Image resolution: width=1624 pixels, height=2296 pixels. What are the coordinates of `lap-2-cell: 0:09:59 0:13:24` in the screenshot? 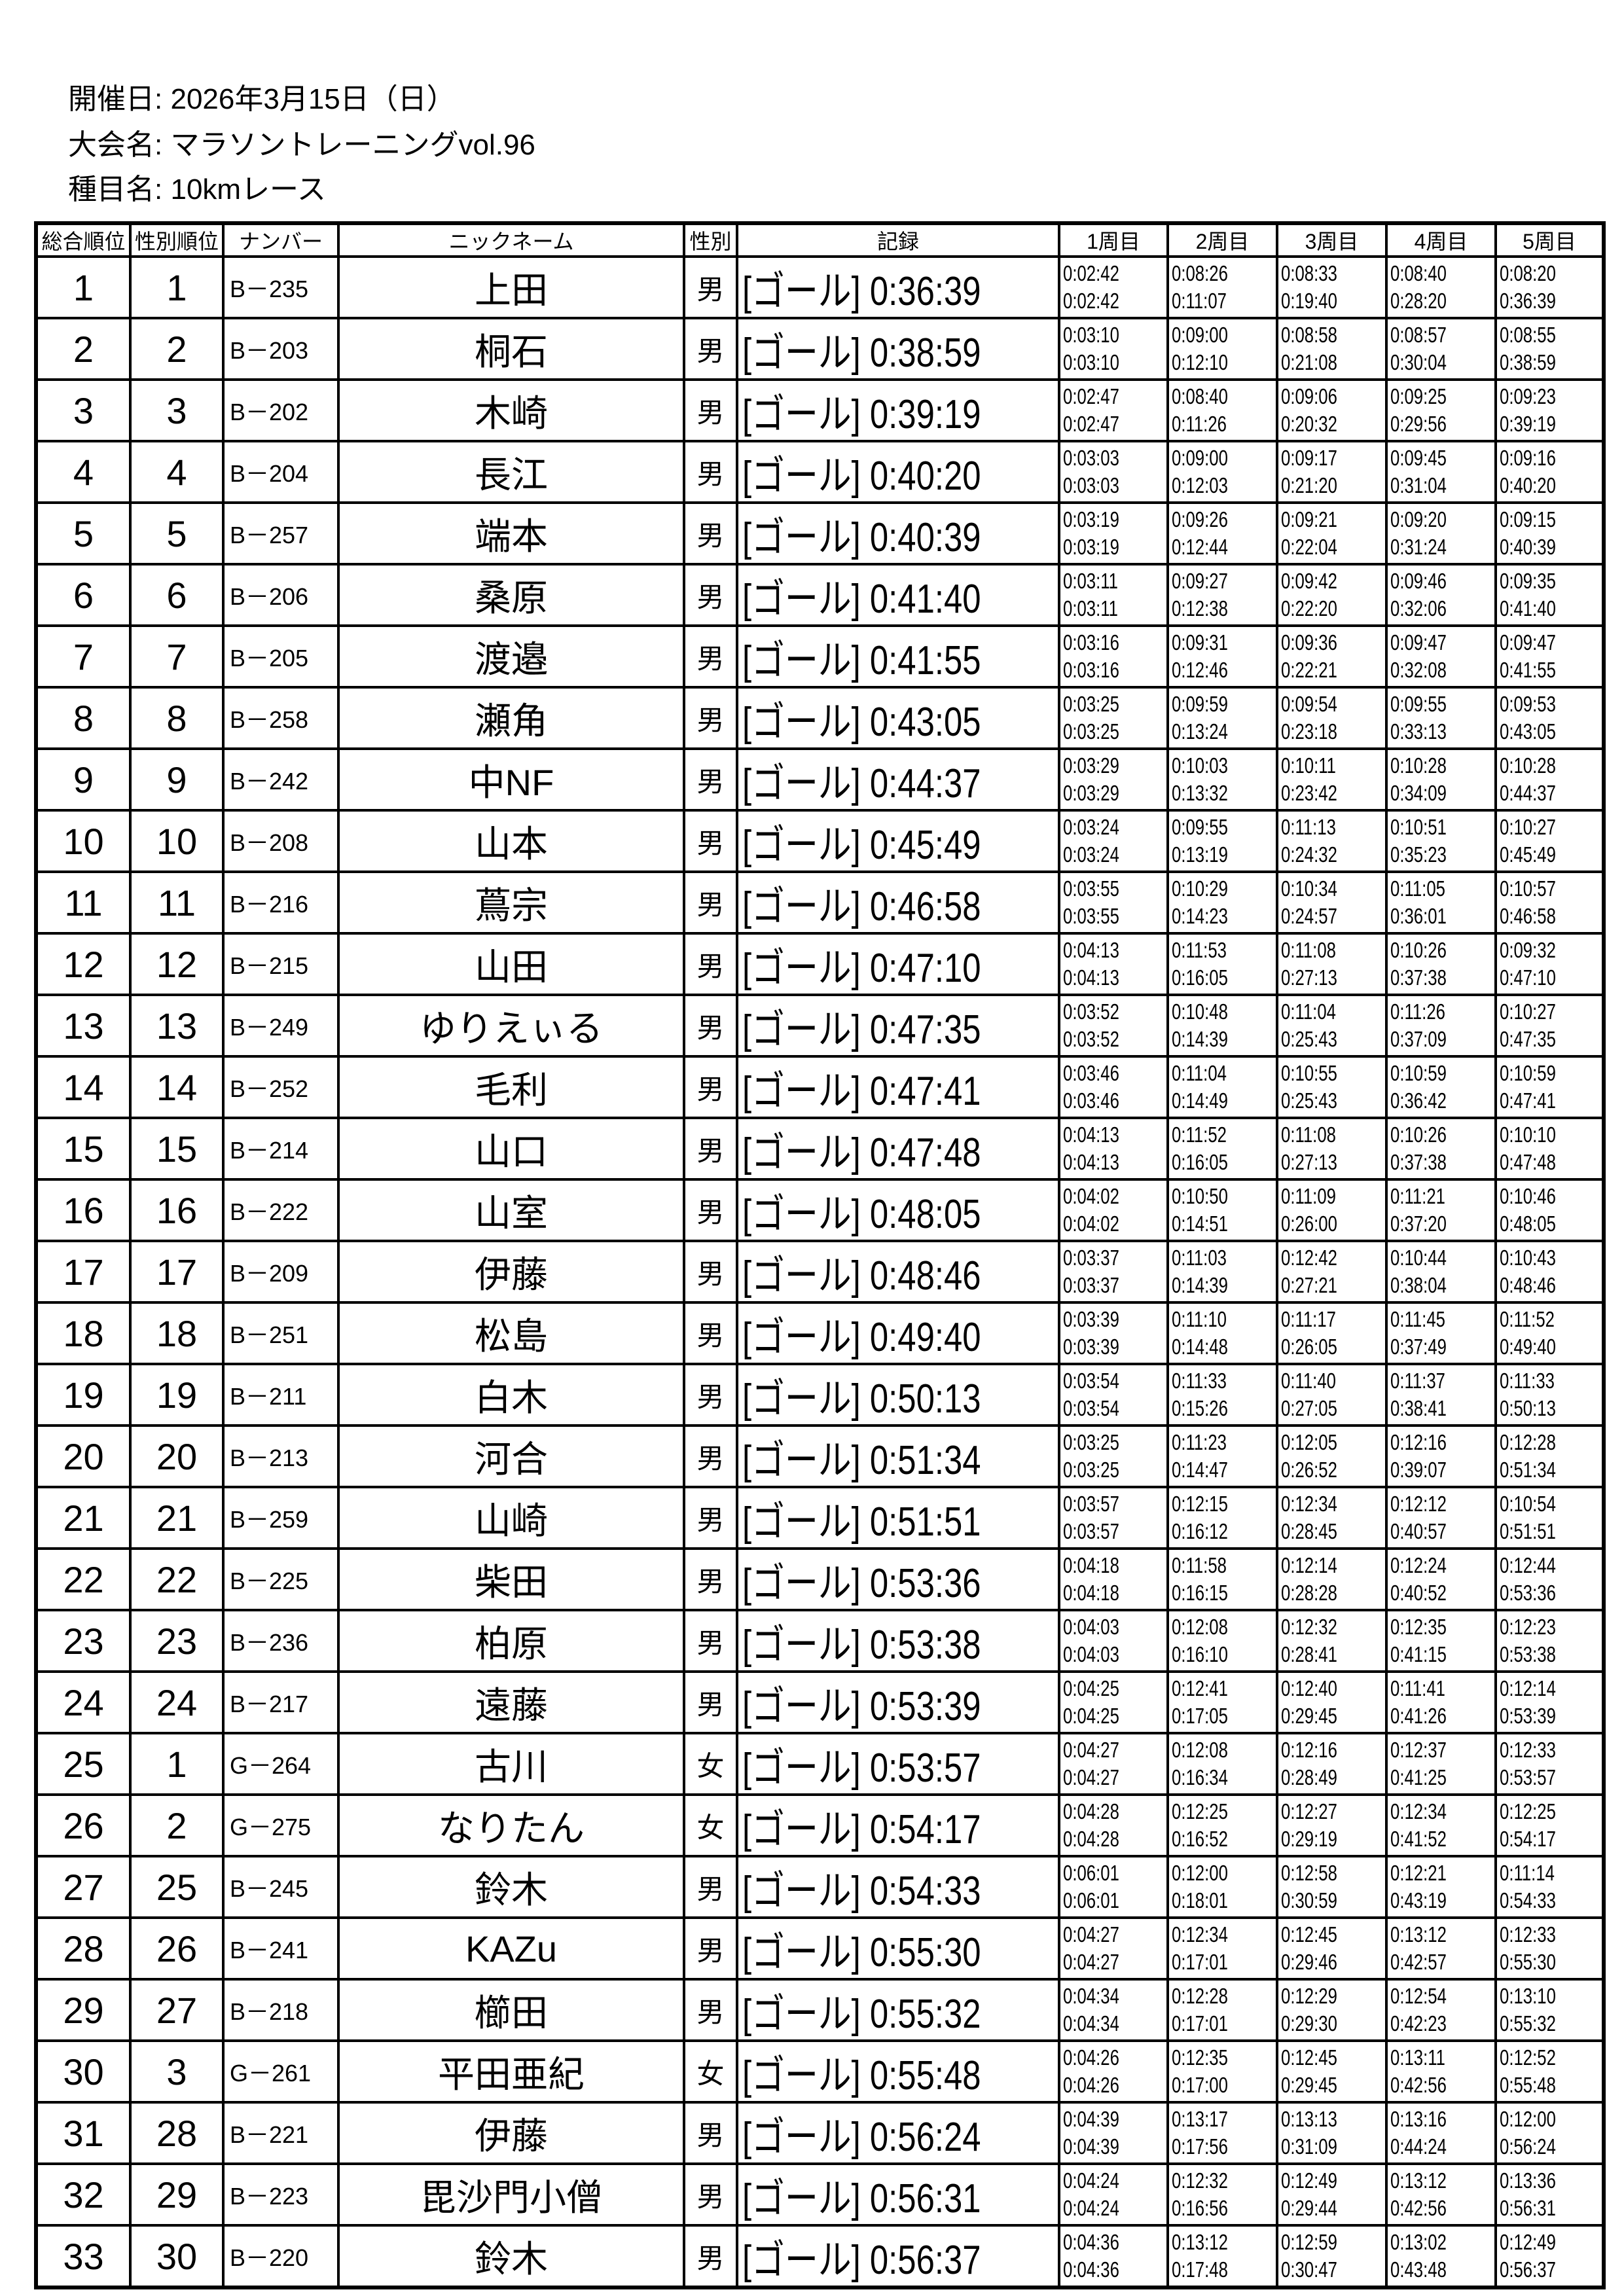 It's located at (1222, 718).